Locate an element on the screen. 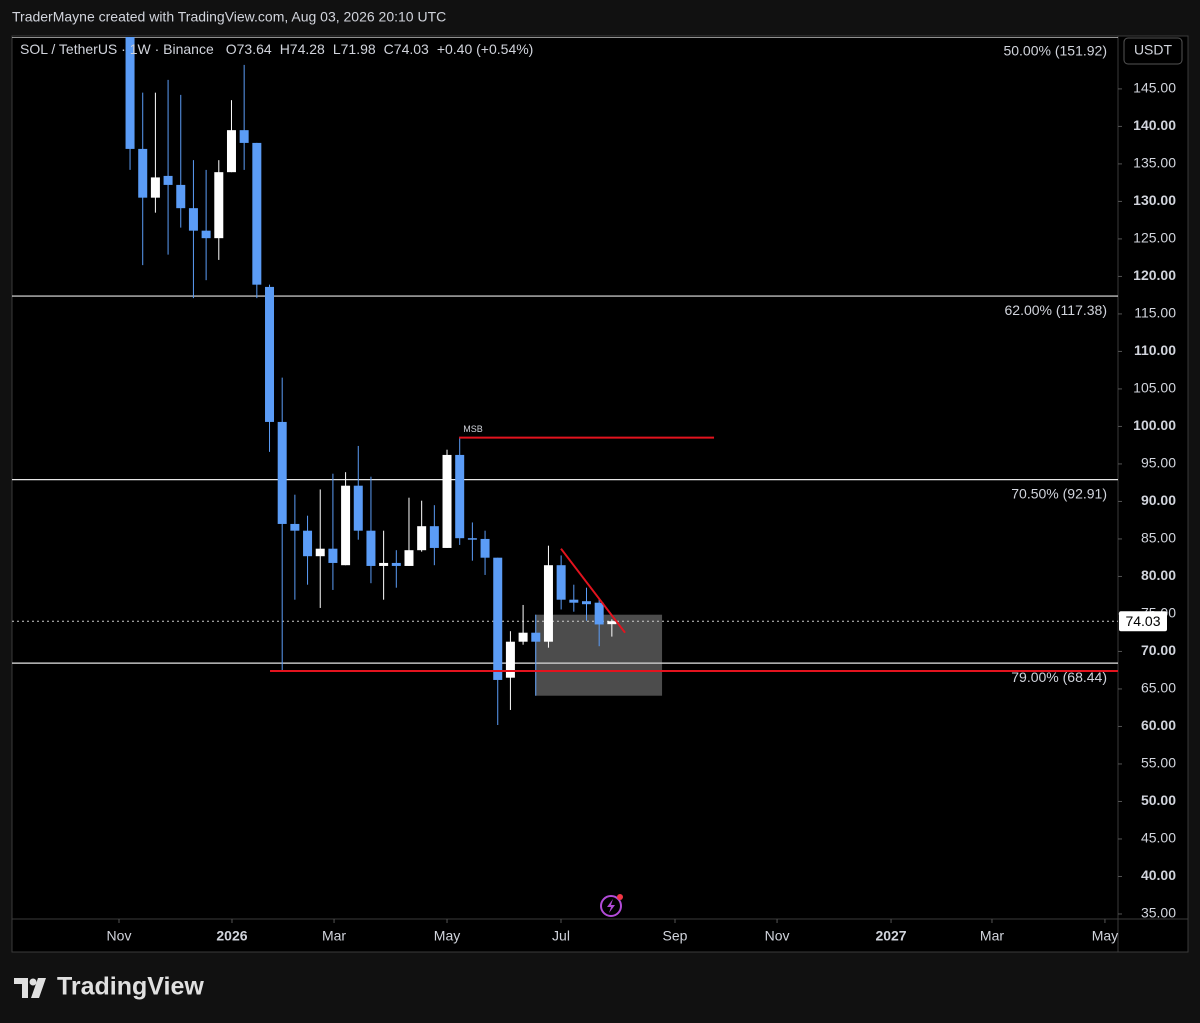 The height and width of the screenshot is (1023, 1200). ohlc-value: H74.28 is located at coordinates (302, 49).